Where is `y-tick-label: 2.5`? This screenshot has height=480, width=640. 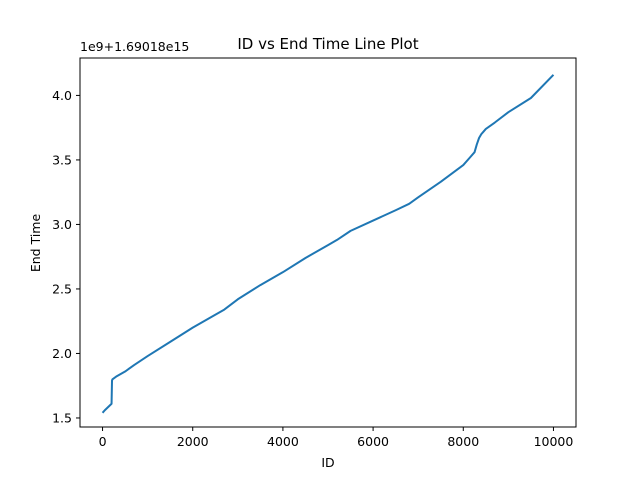 y-tick-label: 2.5 is located at coordinates (62, 288).